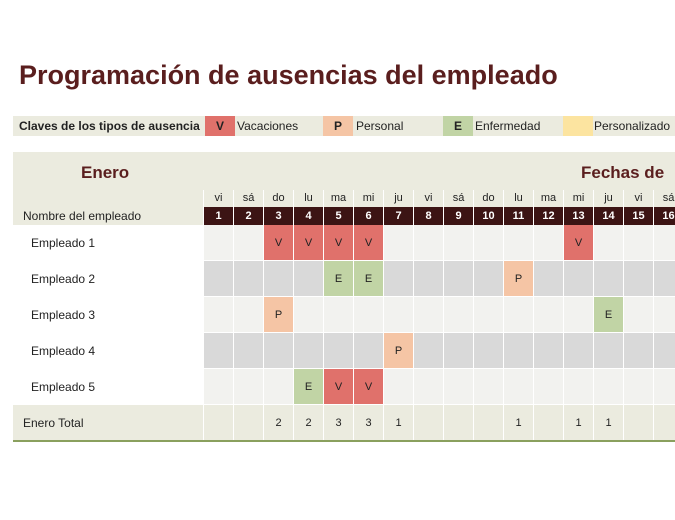 This screenshot has width=675, height=520. What do you see at coordinates (518, 216) in the screenshot?
I see `day-number: 11` at bounding box center [518, 216].